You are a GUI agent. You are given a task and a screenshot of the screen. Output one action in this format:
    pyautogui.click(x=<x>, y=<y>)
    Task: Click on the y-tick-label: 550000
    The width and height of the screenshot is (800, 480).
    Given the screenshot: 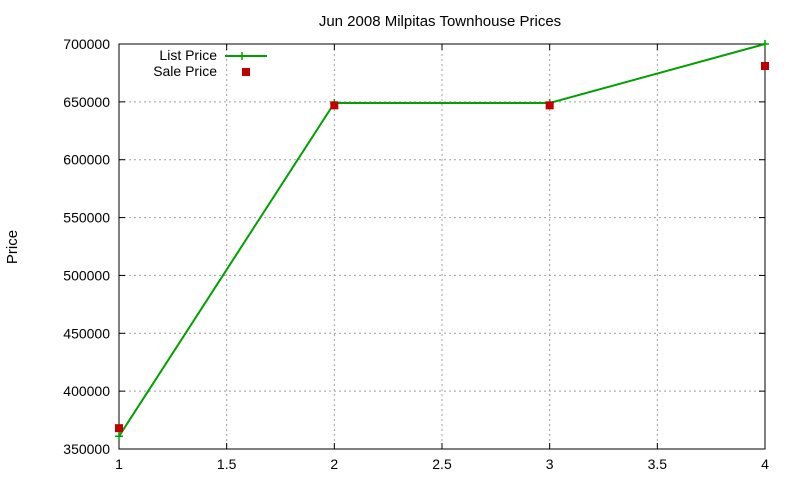 What is the action you would take?
    pyautogui.click(x=86, y=218)
    